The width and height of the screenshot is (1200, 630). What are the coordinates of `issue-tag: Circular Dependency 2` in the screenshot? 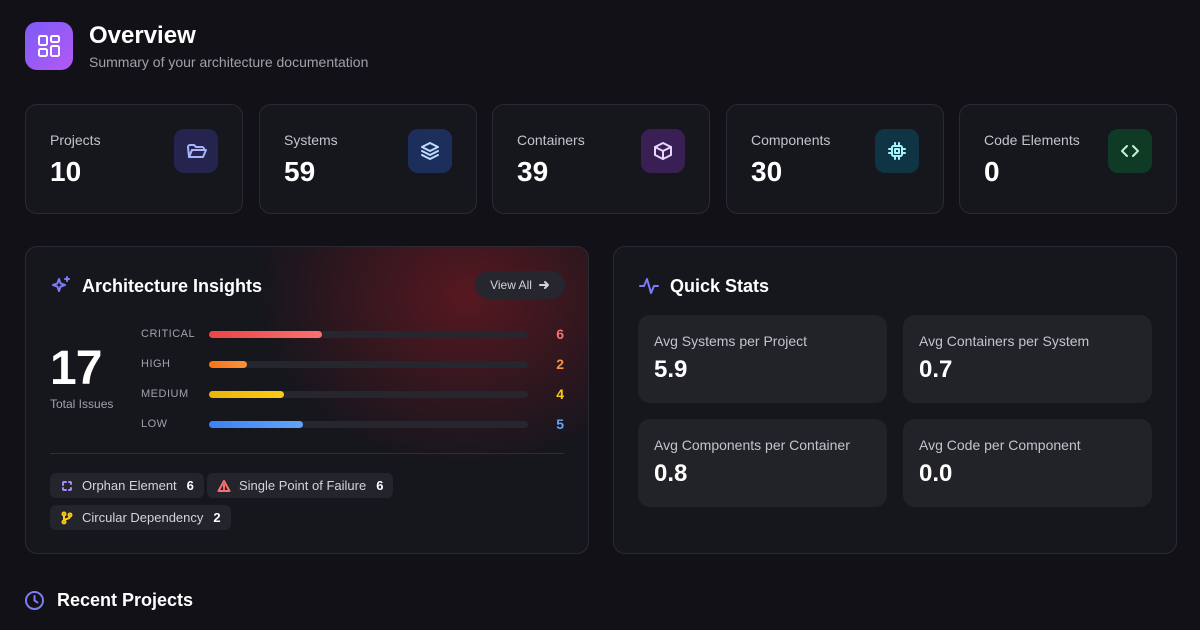 It's located at (140, 517).